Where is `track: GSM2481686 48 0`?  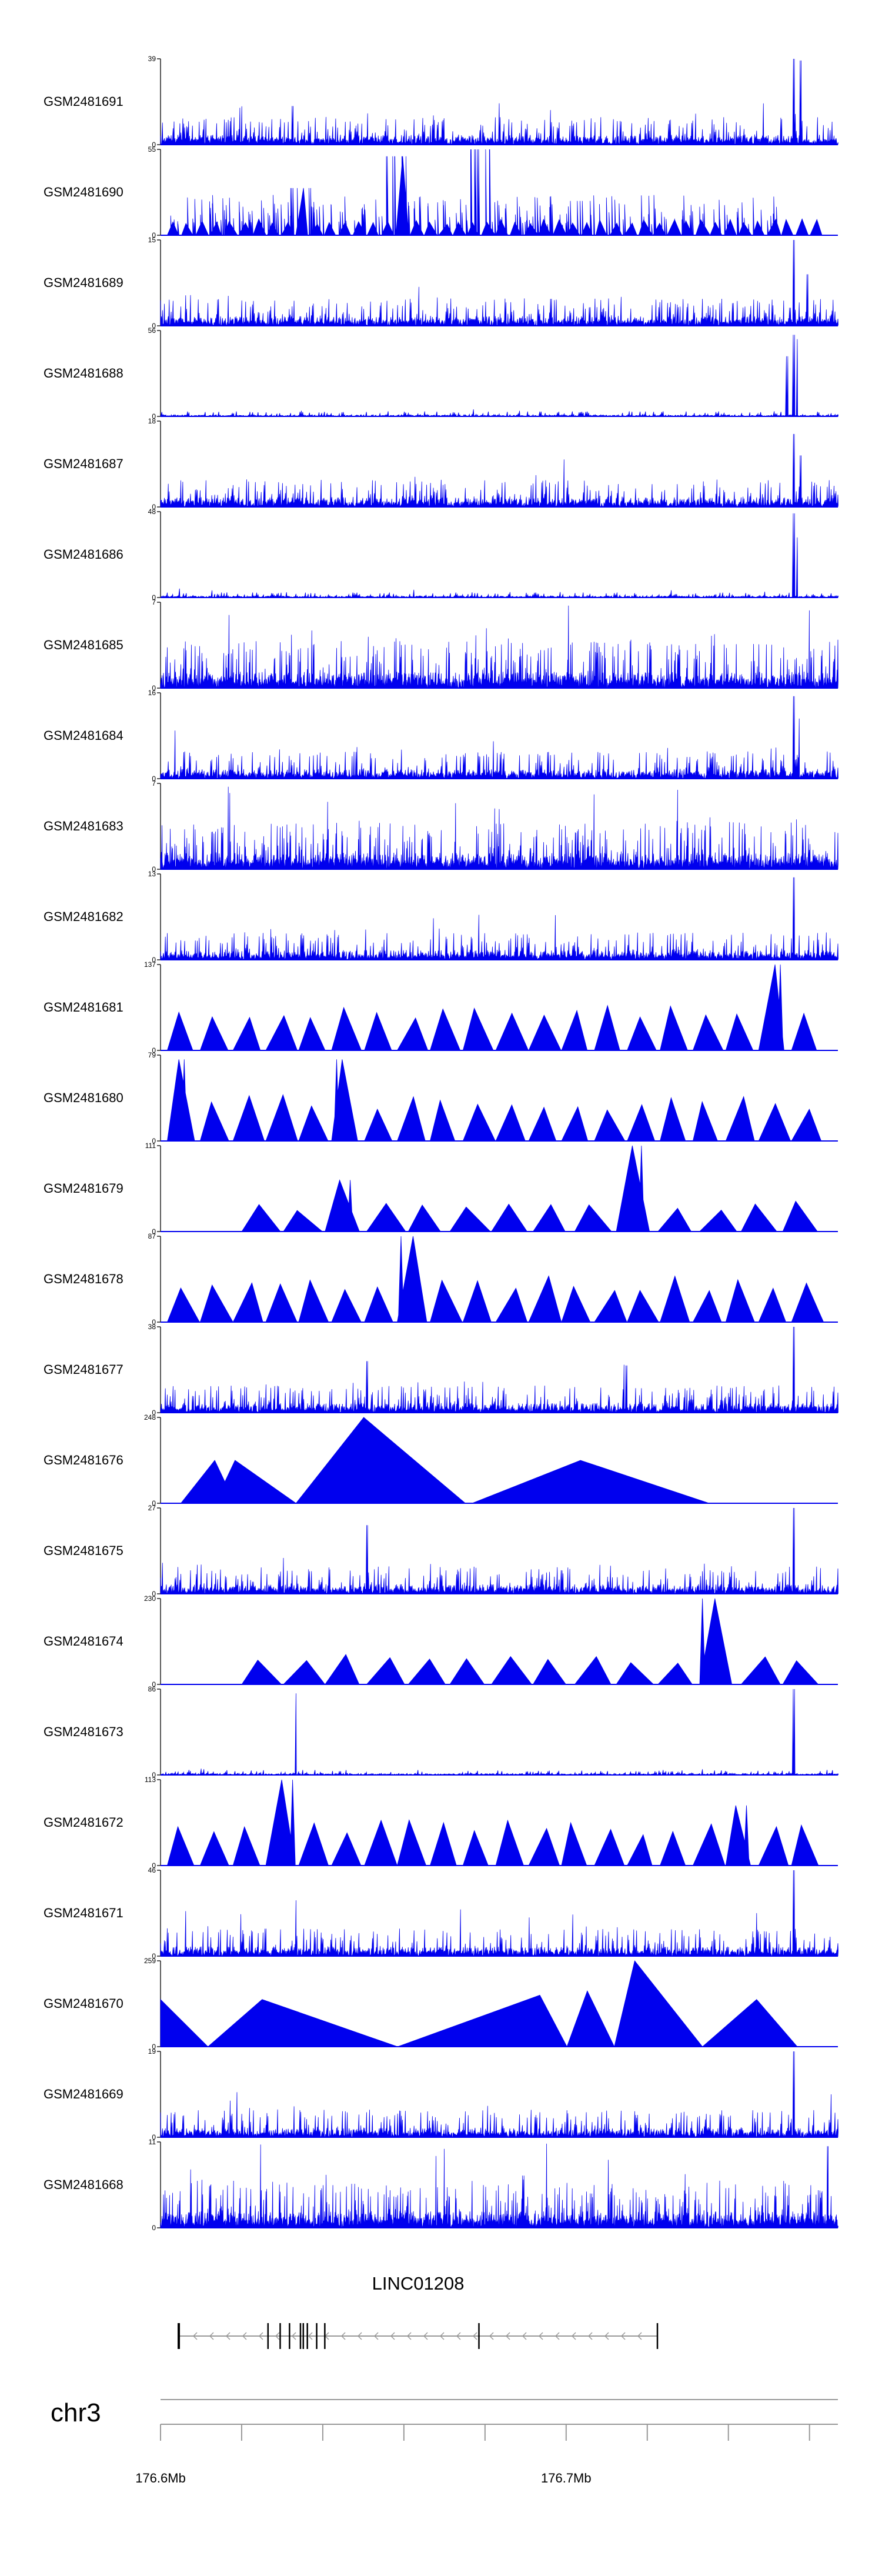 track: GSM2481686 48 0 is located at coordinates (441, 555).